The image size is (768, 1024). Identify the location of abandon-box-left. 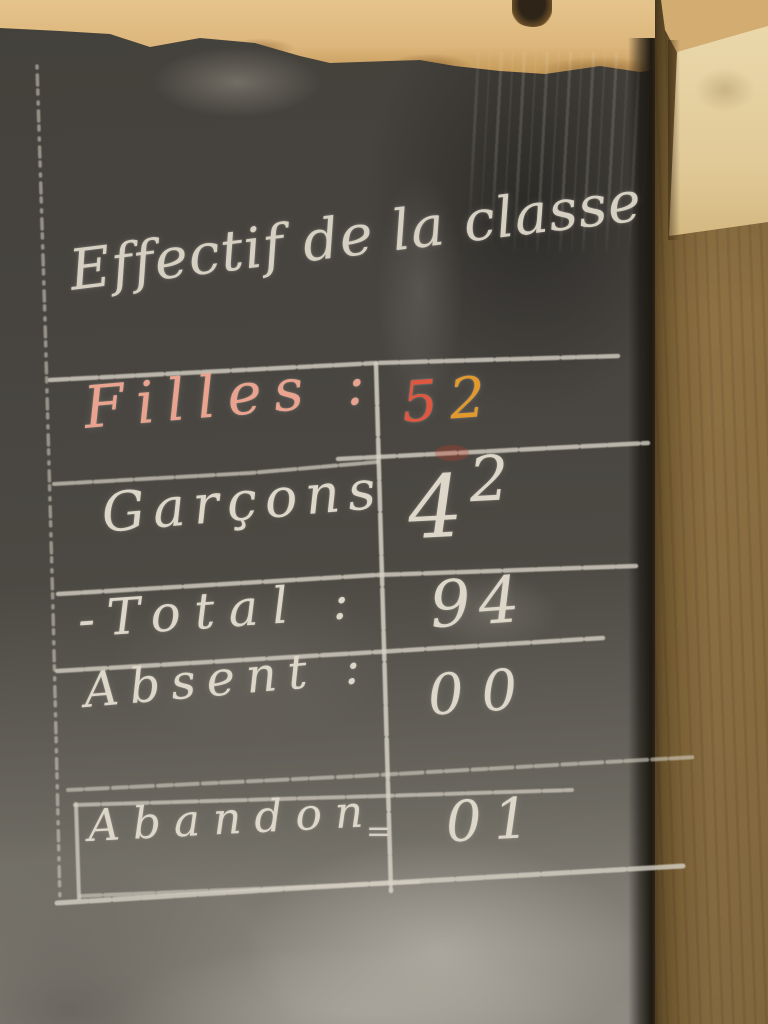
(77, 851).